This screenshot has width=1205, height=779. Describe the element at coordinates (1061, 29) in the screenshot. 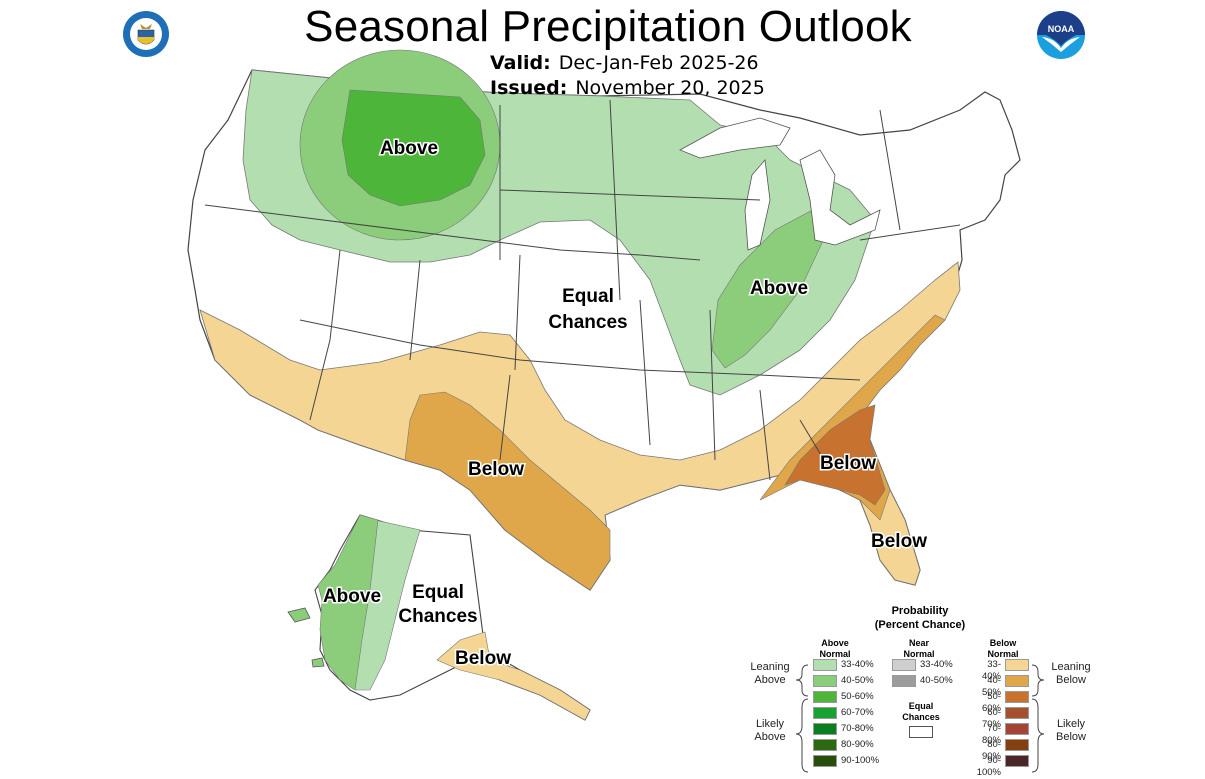

I see `noaa-logo-text: NOAA` at that location.